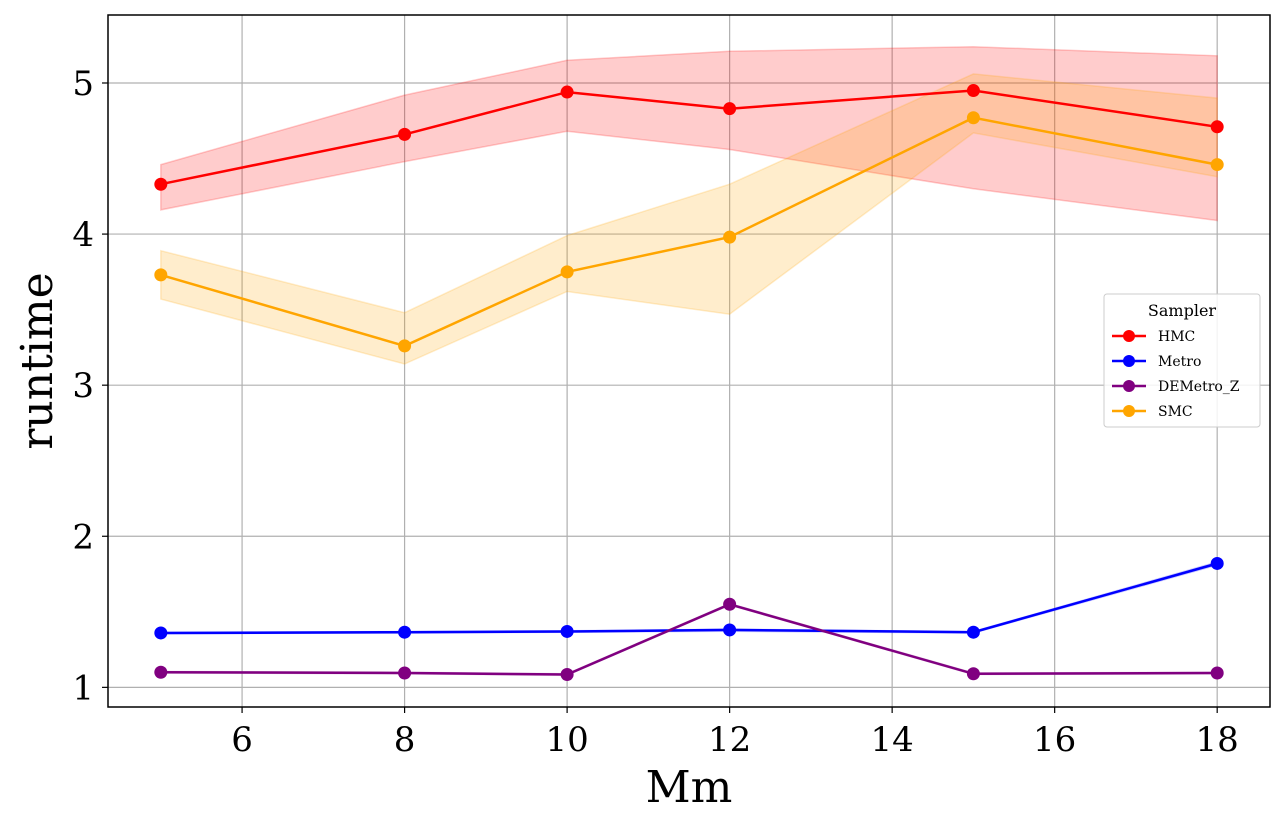  Describe the element at coordinates (1054, 740) in the screenshot. I see `x-tick-label: 16` at that location.